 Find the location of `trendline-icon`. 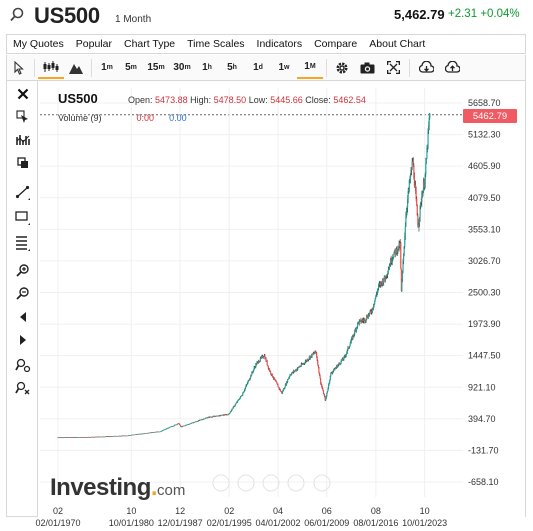

trendline-icon is located at coordinates (23, 192).